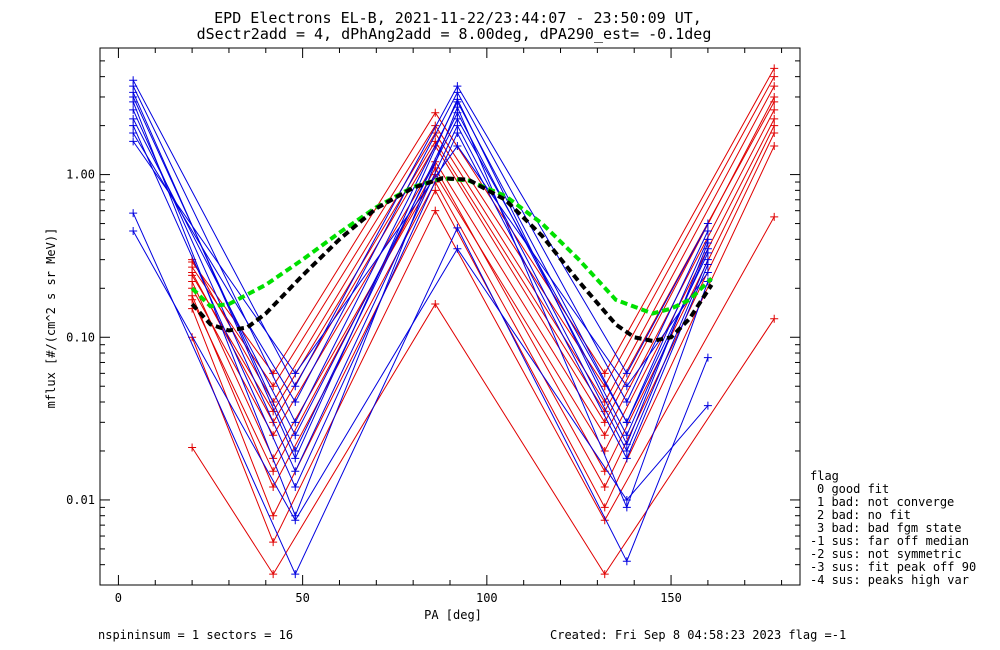 The width and height of the screenshot is (1000, 650). Describe the element at coordinates (889, 580) in the screenshot. I see `legend-entry: -4 sus: peaks high var` at that location.